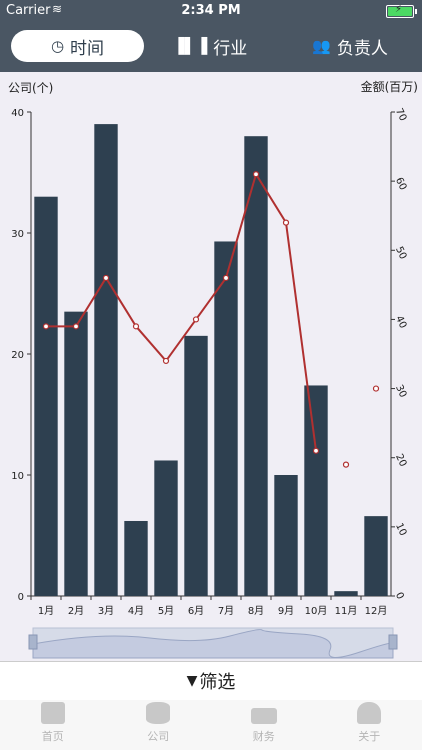 This screenshot has height=750, width=422. What do you see at coordinates (400, 391) in the screenshot?
I see `y2-tick-label: 30` at bounding box center [400, 391].